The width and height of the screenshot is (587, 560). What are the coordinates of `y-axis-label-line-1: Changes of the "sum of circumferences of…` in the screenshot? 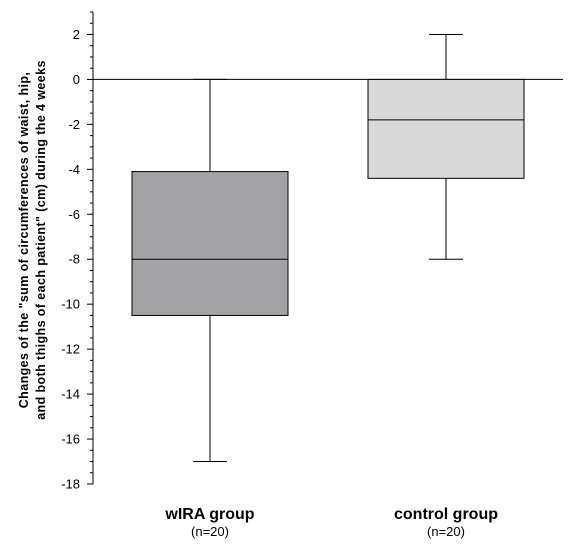 It's located at (24, 240).